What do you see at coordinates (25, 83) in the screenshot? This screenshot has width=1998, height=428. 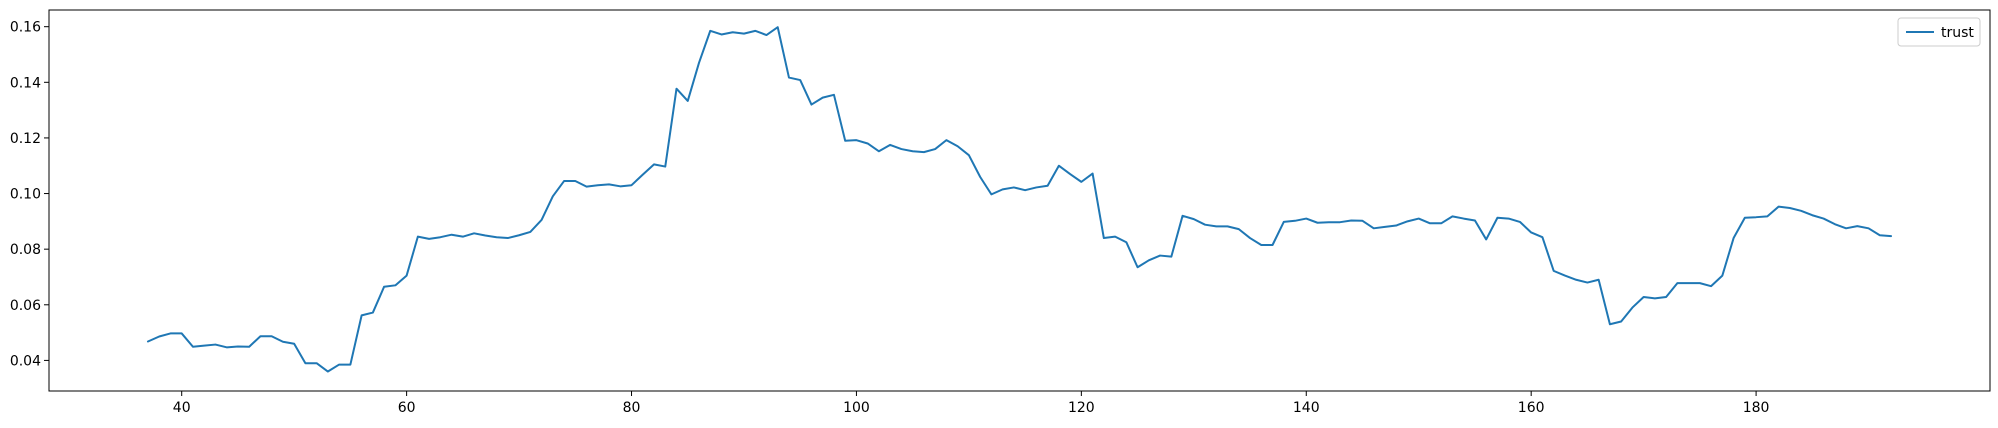 I see `y-tick-label: 0.14` at bounding box center [25, 83].